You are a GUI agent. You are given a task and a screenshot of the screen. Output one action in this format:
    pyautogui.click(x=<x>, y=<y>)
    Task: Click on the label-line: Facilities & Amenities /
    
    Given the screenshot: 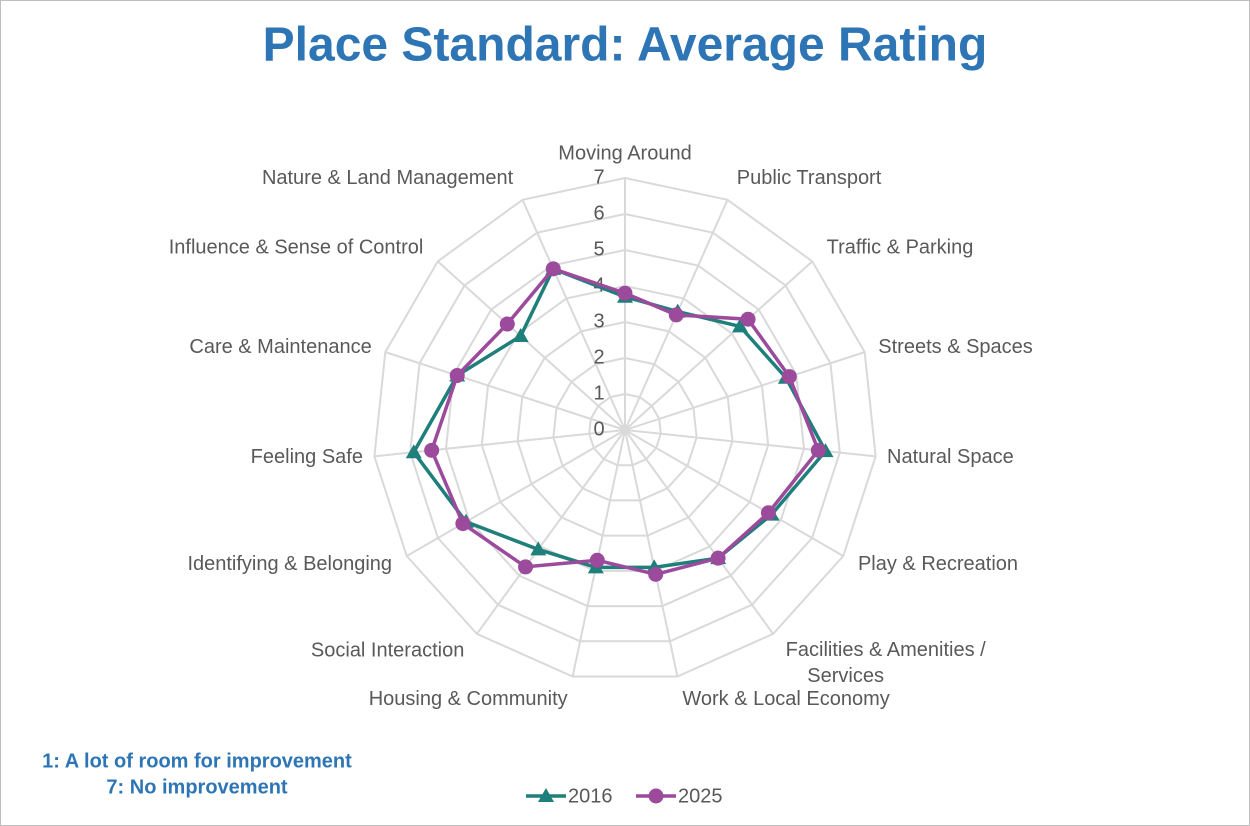 What is the action you would take?
    pyautogui.click(x=886, y=650)
    